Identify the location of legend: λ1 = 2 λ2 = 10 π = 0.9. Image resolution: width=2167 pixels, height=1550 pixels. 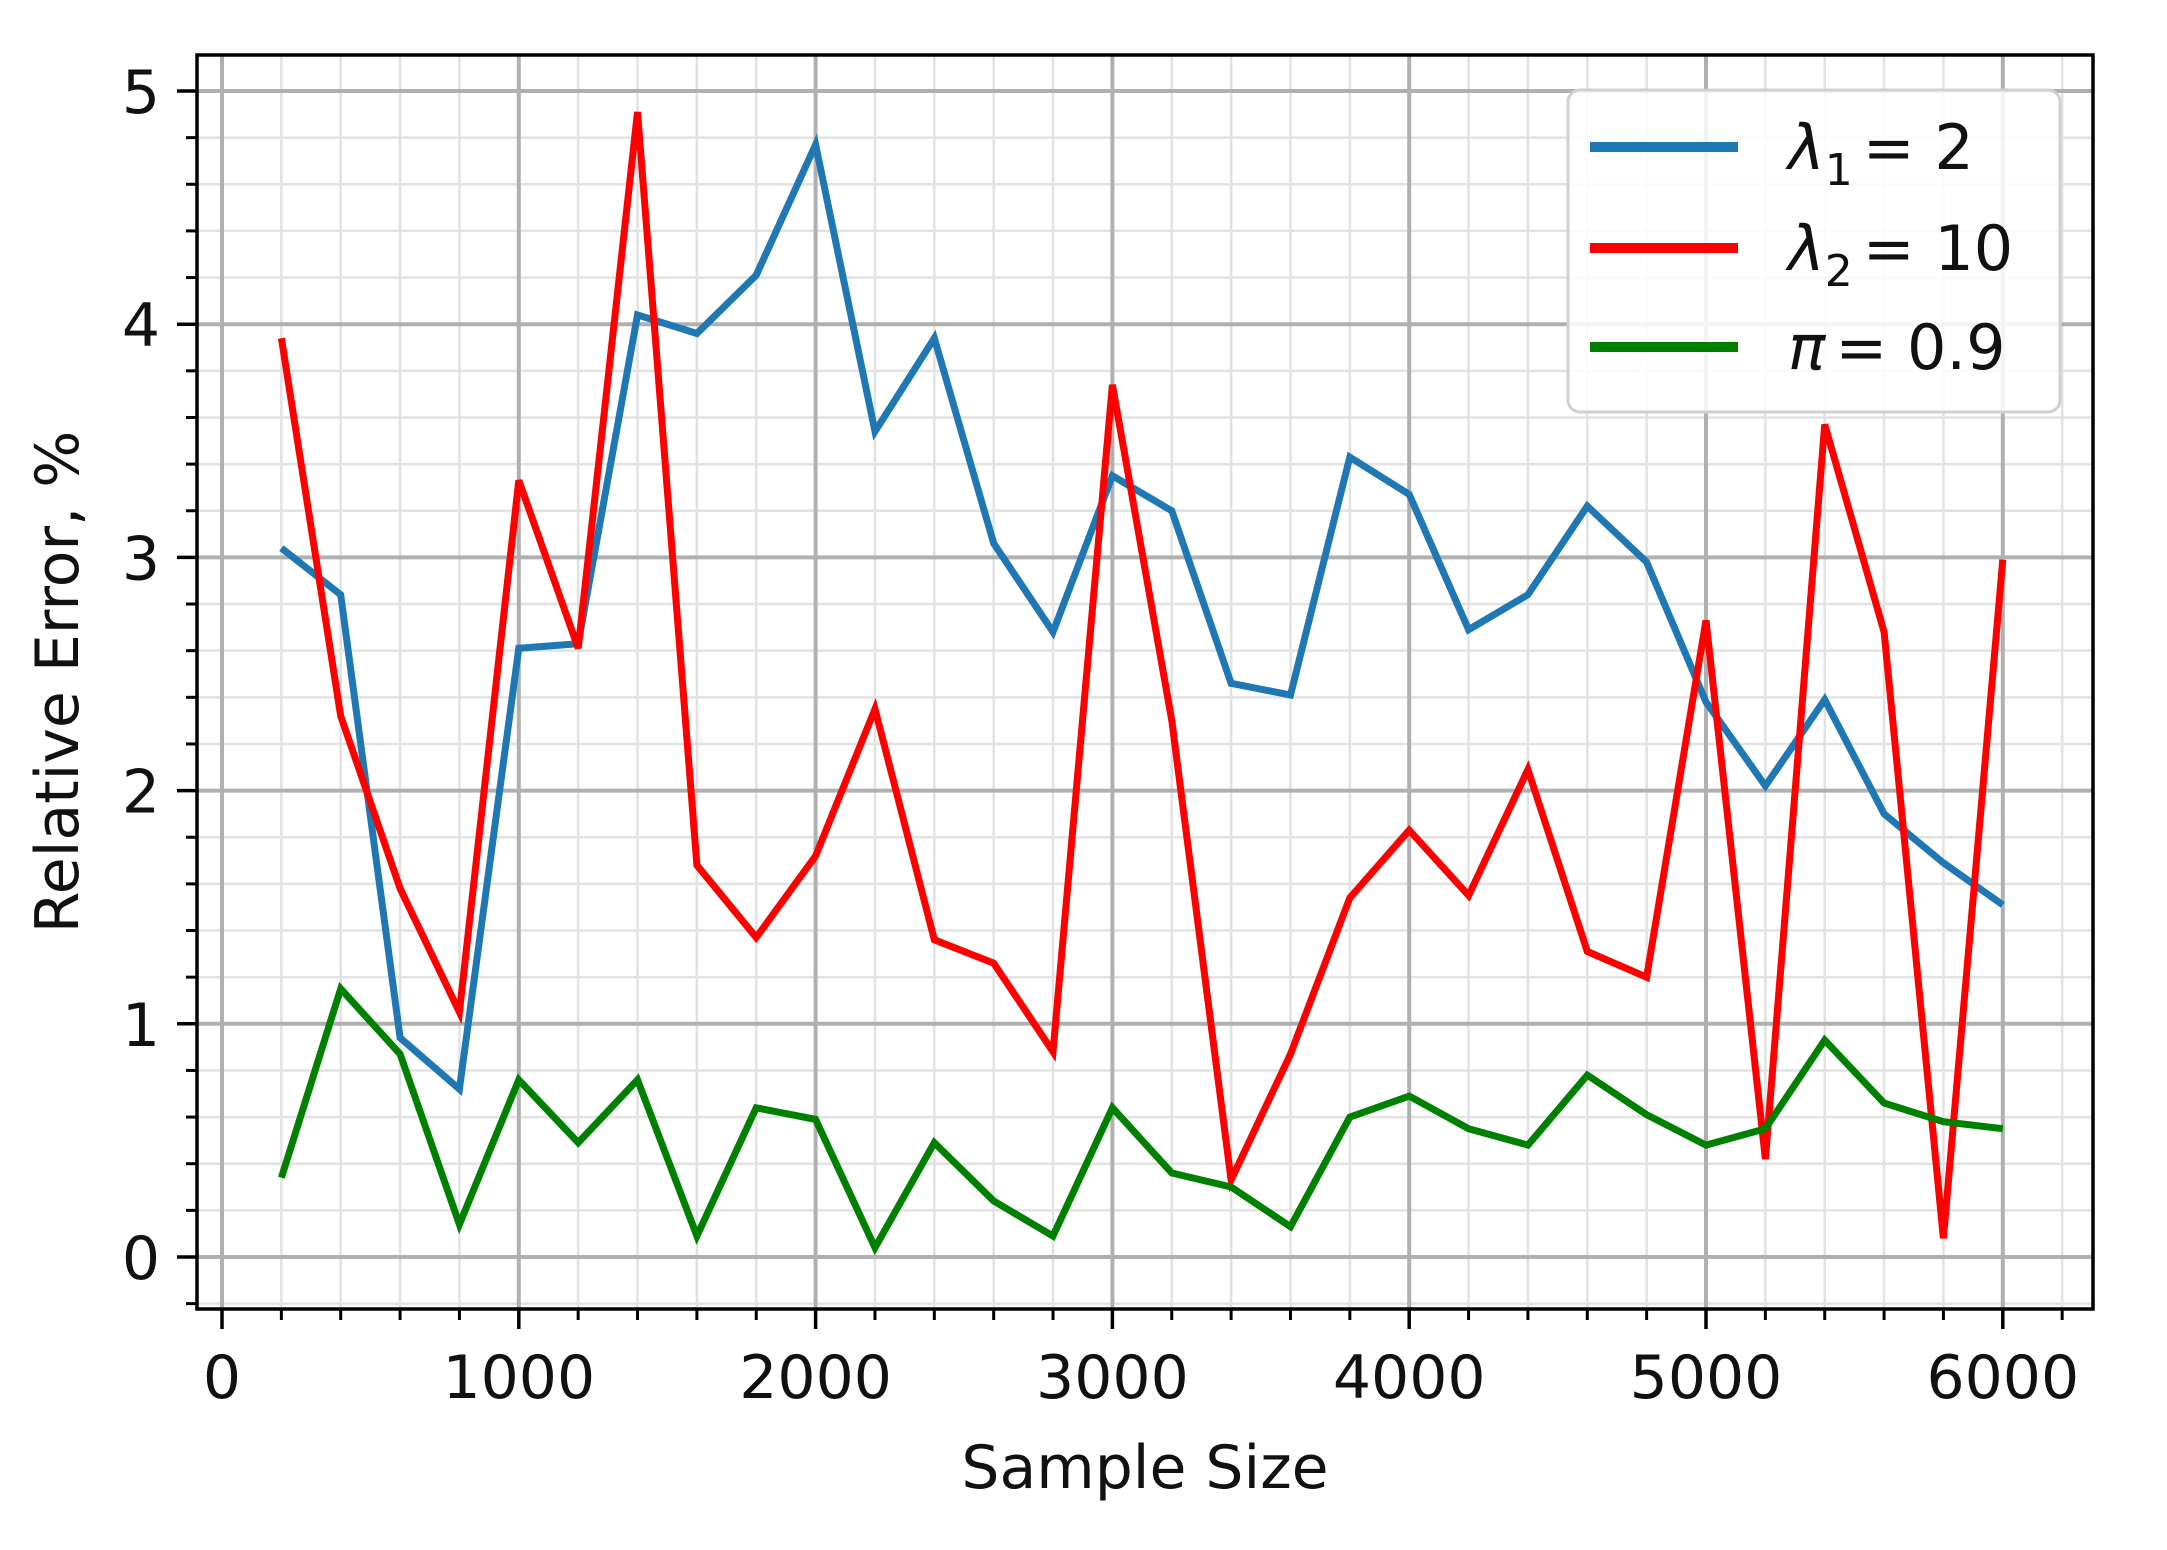
(1814, 251).